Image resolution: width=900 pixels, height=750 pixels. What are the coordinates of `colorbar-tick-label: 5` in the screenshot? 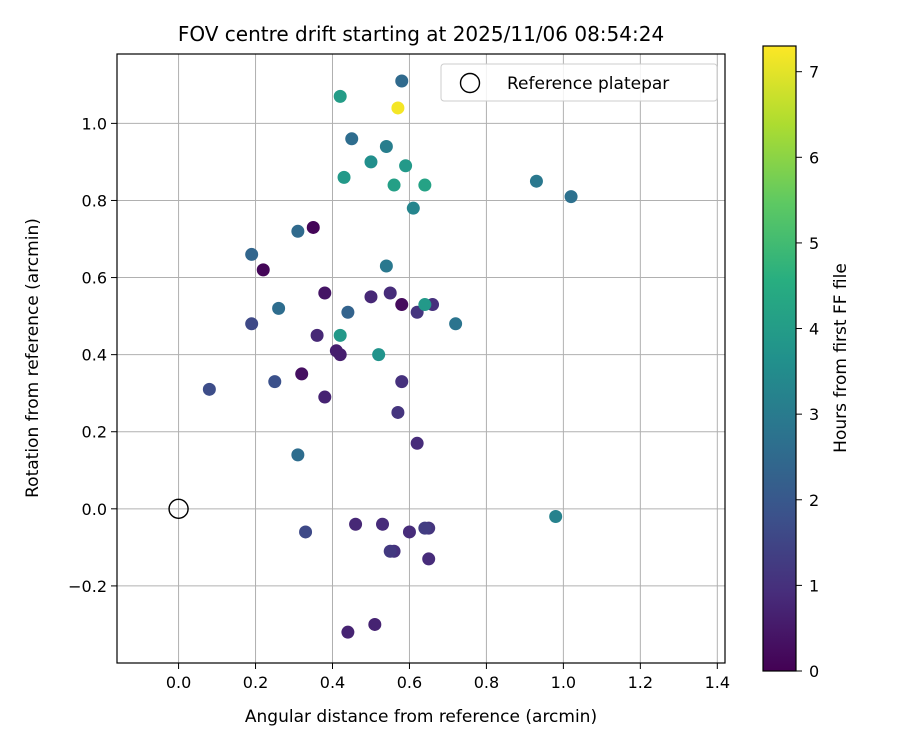 It's located at (814, 243).